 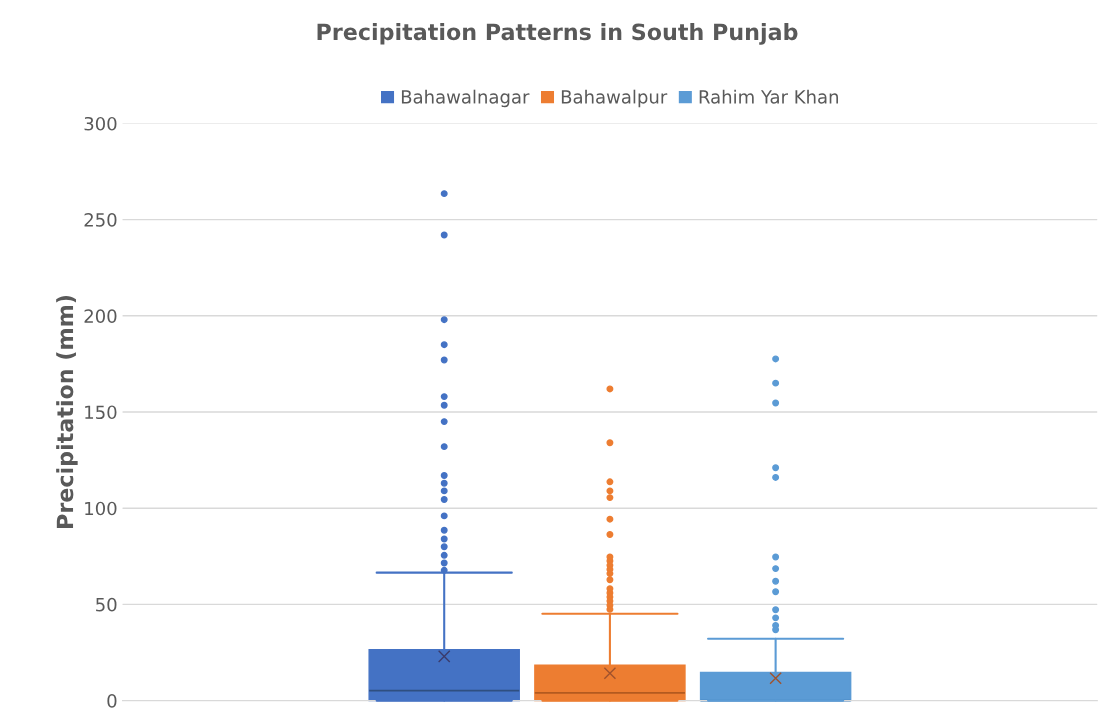 I want to click on legend-label: Rahim Yar Khan, so click(x=768, y=96).